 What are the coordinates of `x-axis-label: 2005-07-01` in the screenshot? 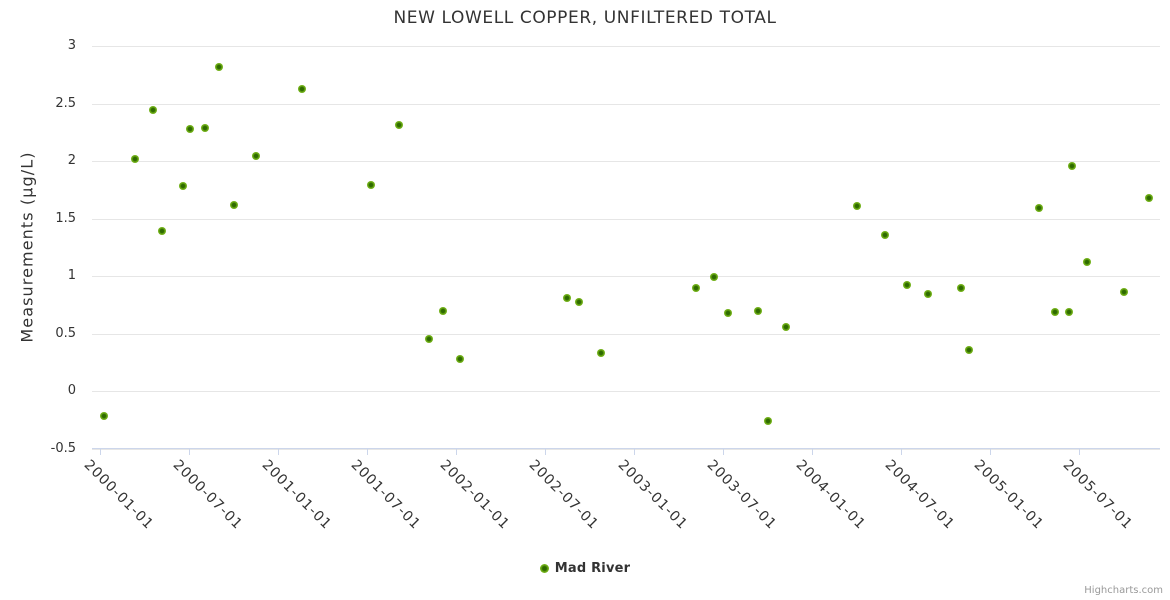 It's located at (1097, 495).